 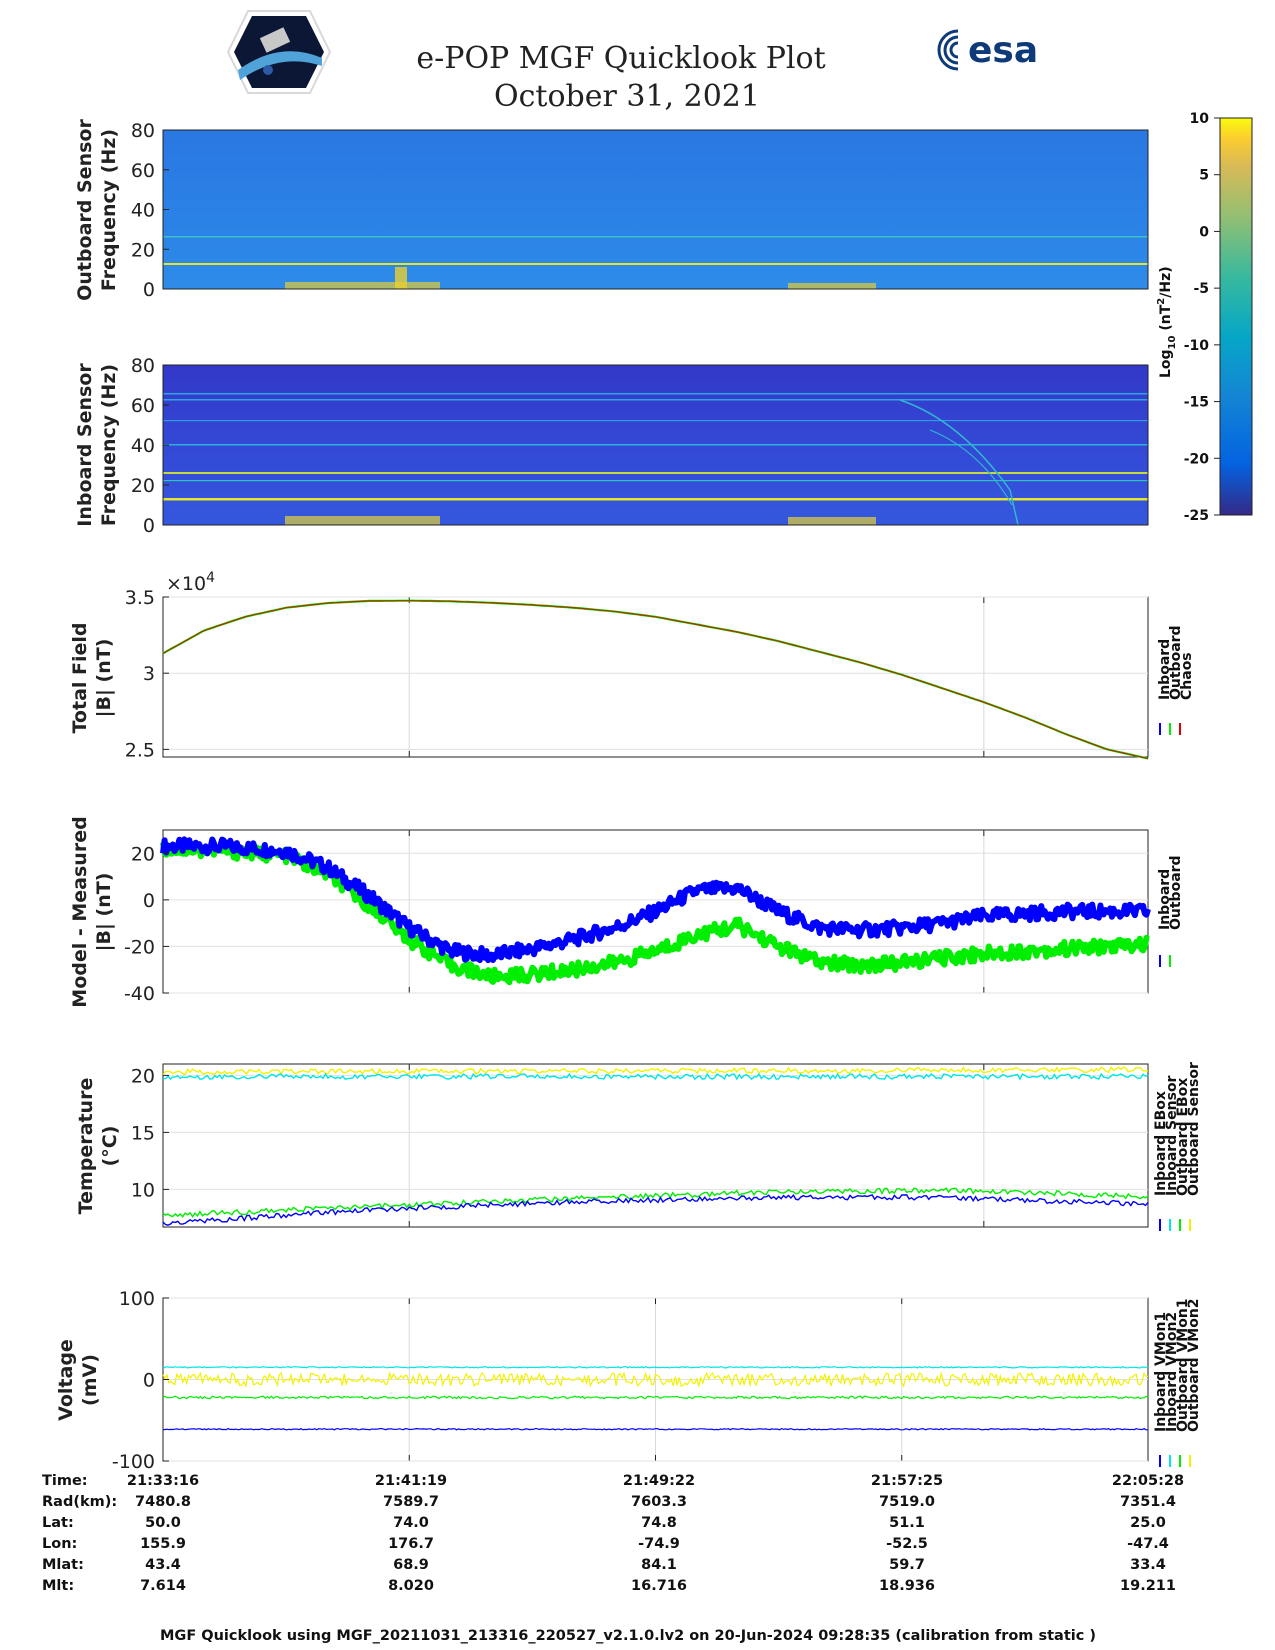 I want to click on ytick-label: -40, so click(x=139, y=994).